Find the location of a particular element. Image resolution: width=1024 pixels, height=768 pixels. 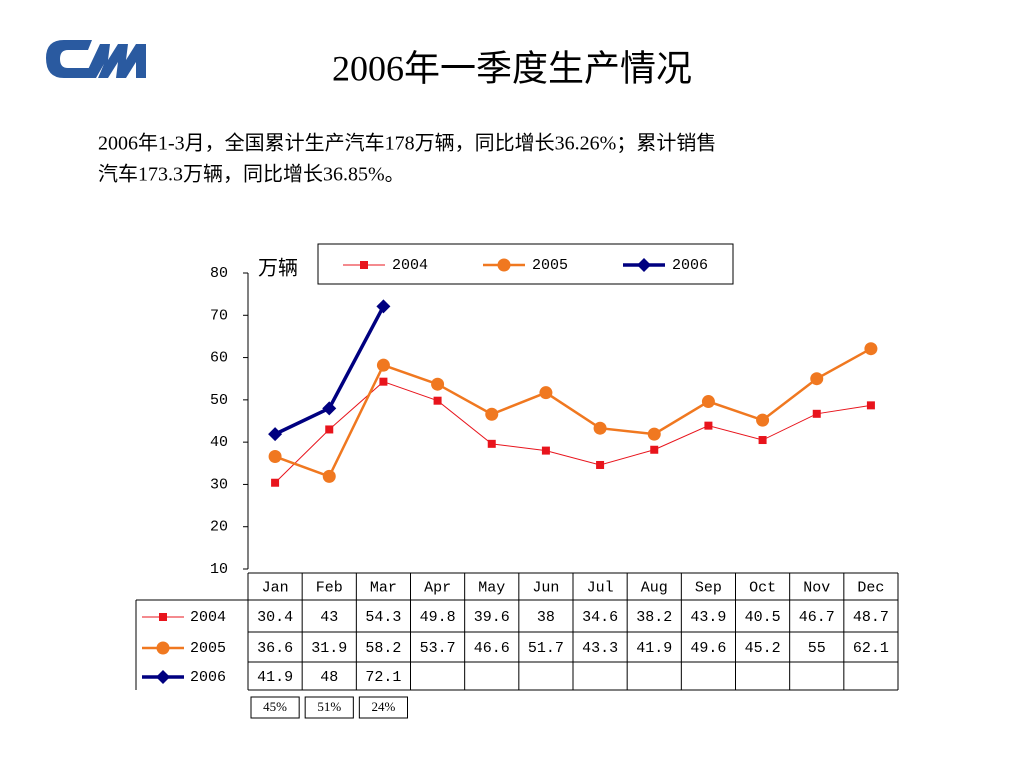

logo is located at coordinates (96, 59).